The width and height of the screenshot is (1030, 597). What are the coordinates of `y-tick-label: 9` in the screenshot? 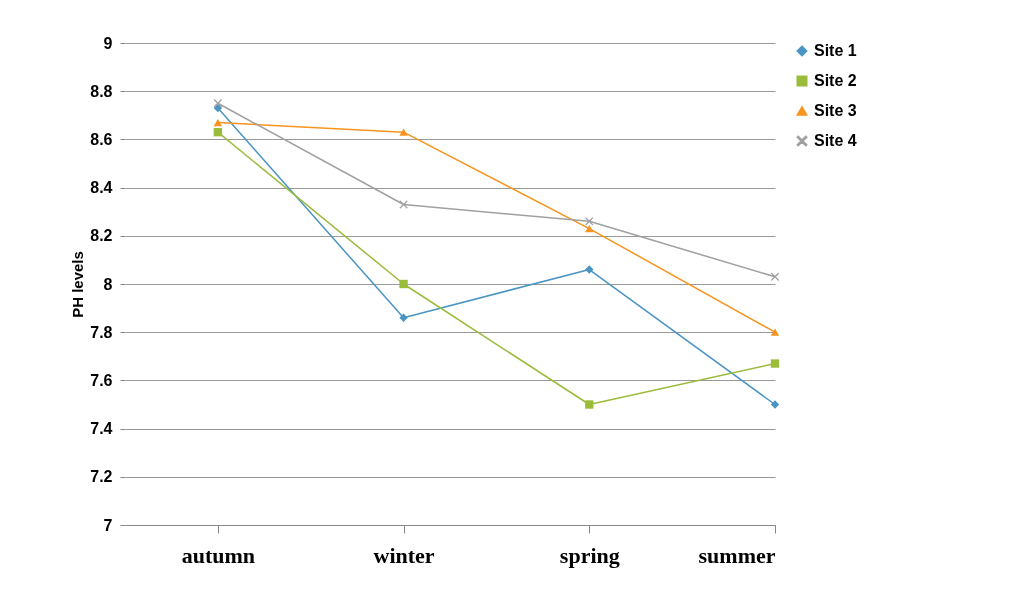 It's located at (108, 43).